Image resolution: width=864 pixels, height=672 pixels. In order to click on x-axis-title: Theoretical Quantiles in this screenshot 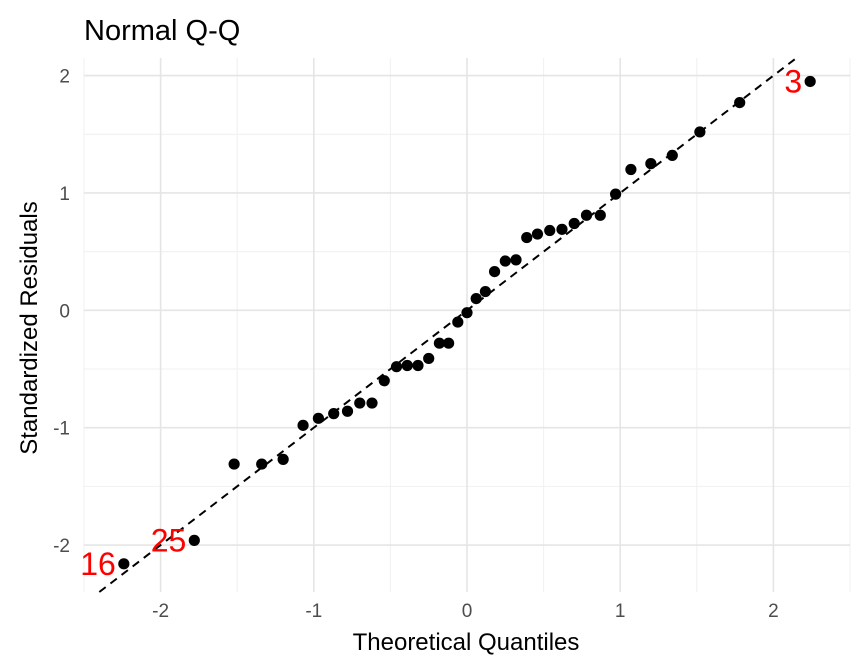, I will do `click(466, 642)`.